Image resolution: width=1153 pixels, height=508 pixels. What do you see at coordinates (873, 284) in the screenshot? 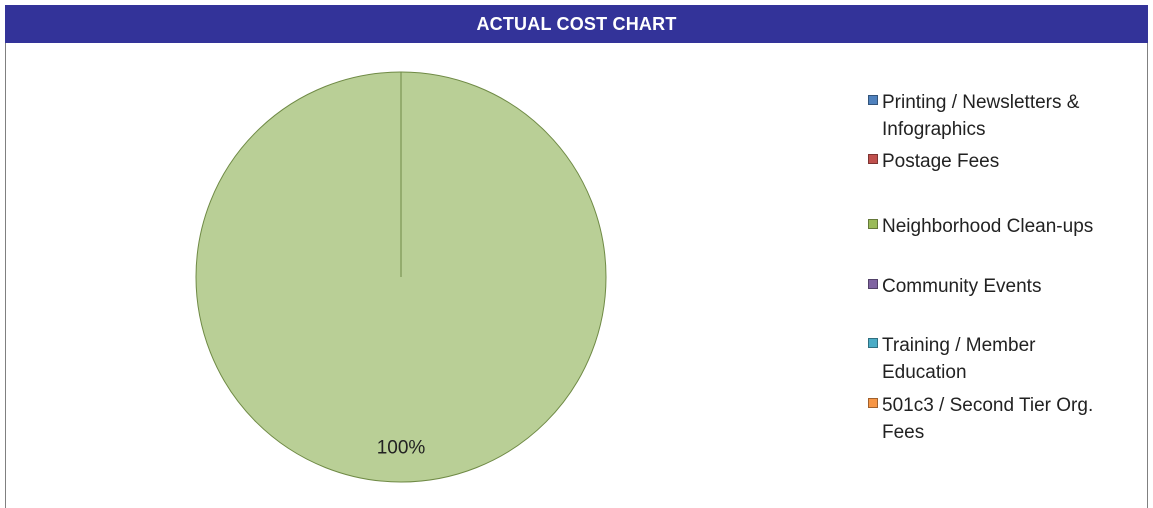
I see `legend-swatch-events` at bounding box center [873, 284].